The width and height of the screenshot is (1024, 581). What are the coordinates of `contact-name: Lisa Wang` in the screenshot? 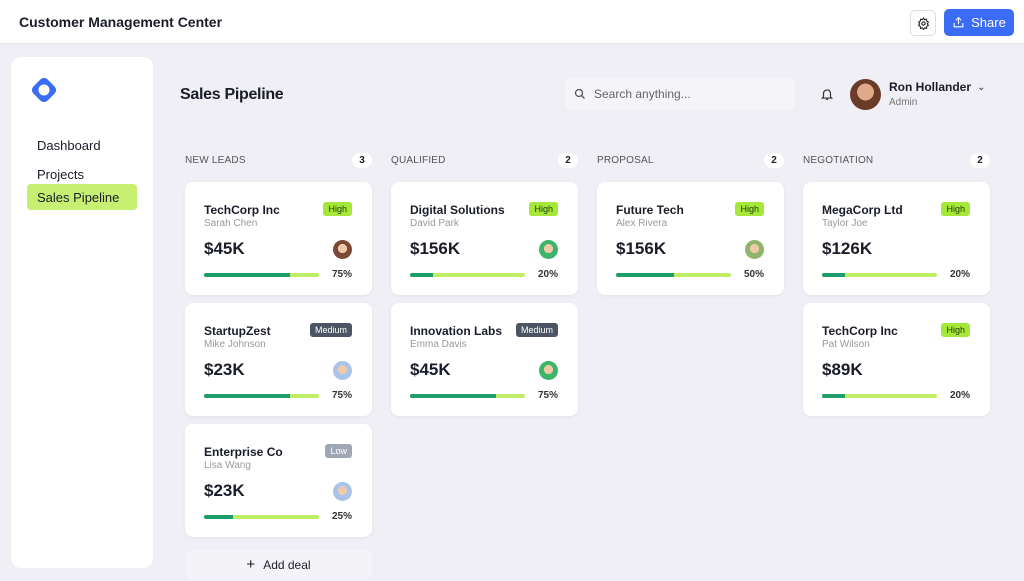 It's located at (227, 465).